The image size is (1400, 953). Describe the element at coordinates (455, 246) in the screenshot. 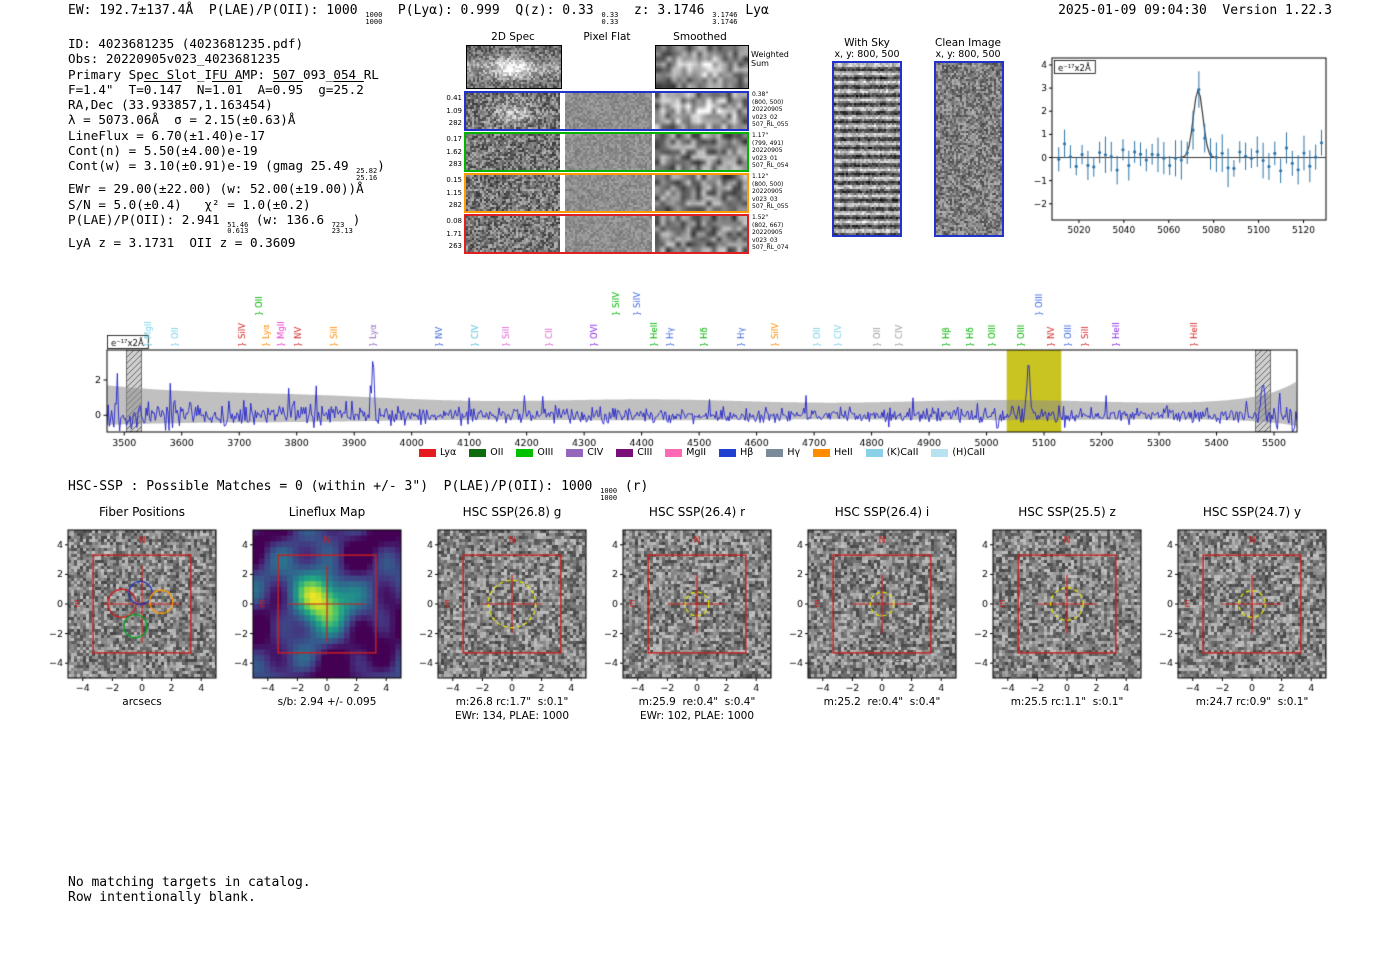

I see `spec2d-left-value: 263` at that location.